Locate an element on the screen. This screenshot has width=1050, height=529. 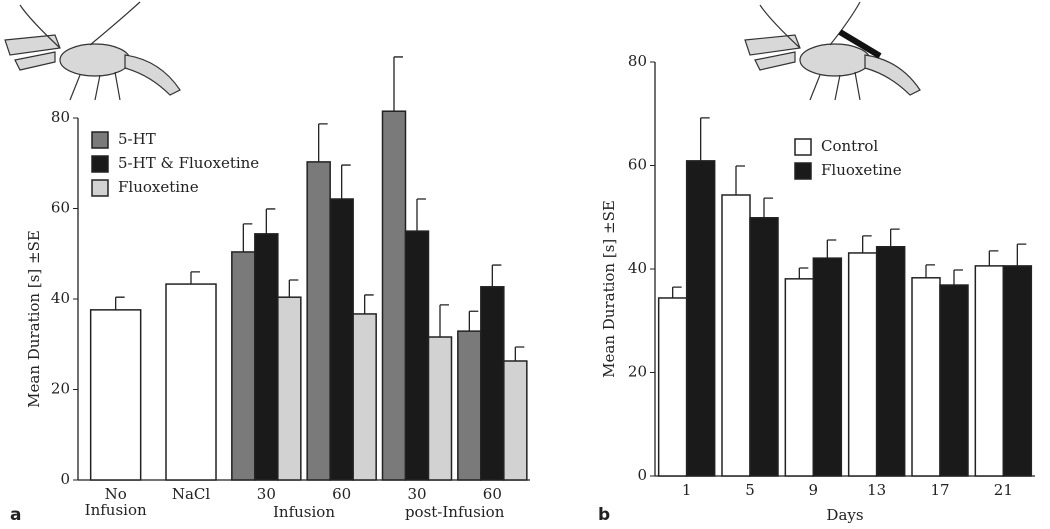
x-tick-label: 13 is located at coordinates (877, 490).